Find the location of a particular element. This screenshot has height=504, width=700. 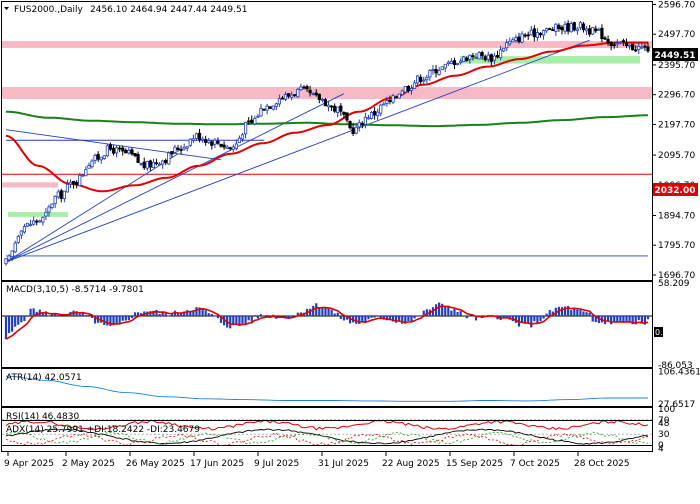

x-tick-label: 9 Apr 2025 is located at coordinates (29, 464).